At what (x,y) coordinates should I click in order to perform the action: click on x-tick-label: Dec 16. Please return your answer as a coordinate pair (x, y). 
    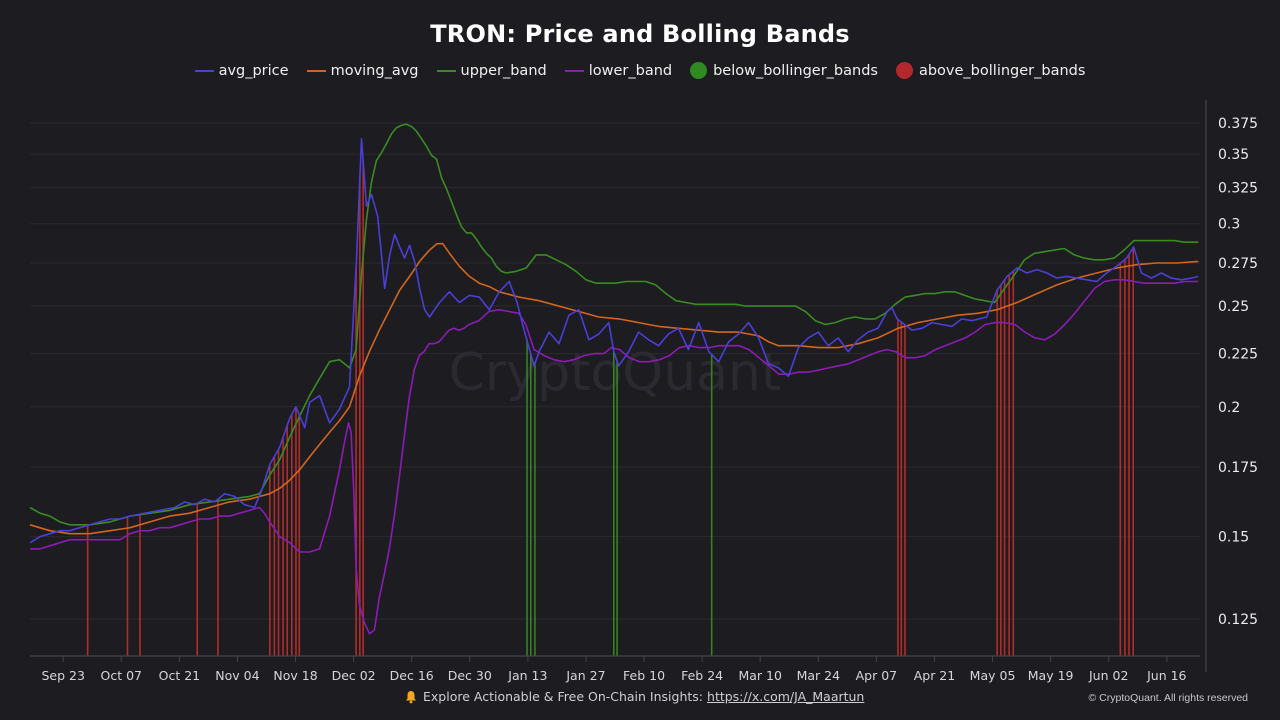
    Looking at the image, I should click on (412, 675).